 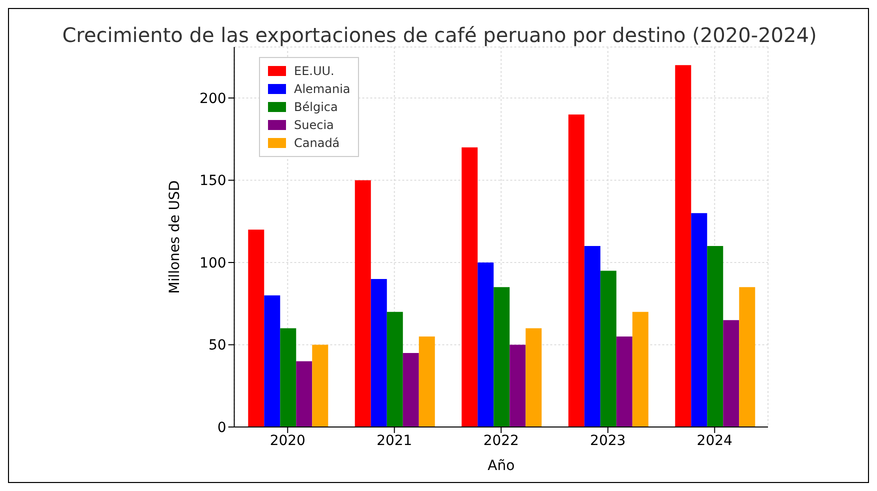 What do you see at coordinates (314, 71) in the screenshot?
I see `legend-label: EE.UU.` at bounding box center [314, 71].